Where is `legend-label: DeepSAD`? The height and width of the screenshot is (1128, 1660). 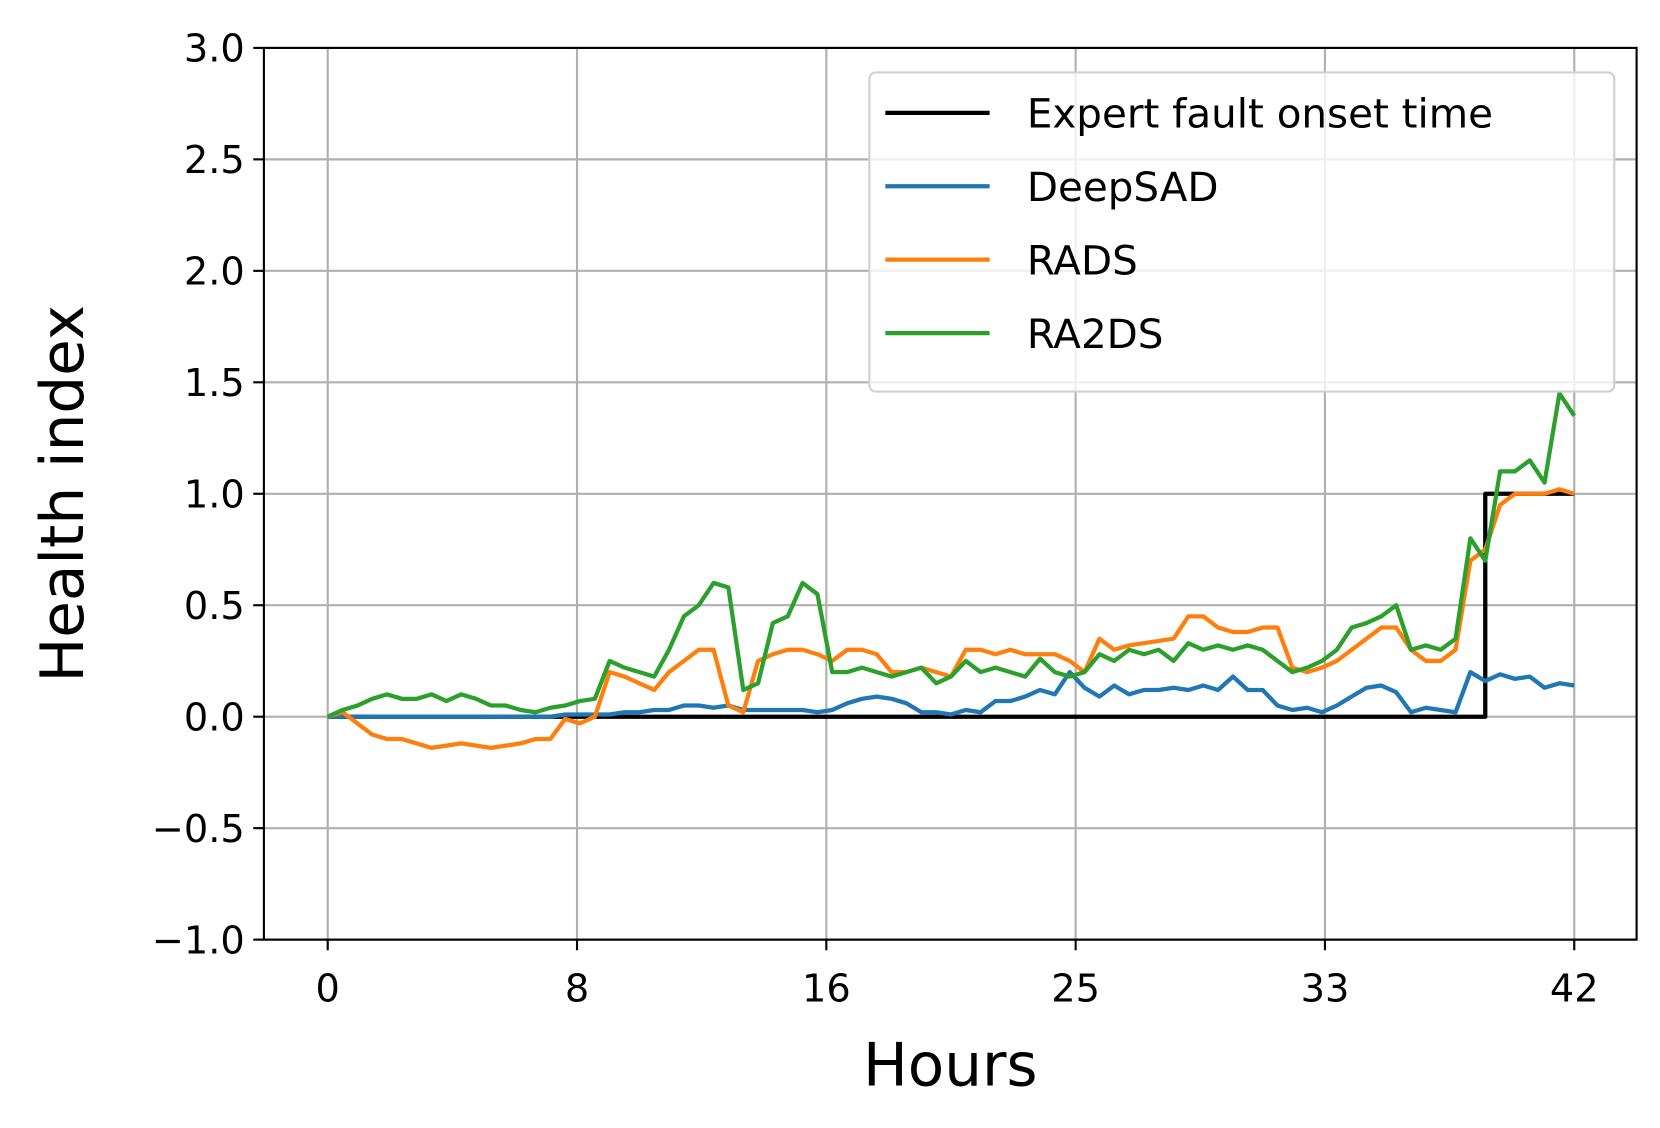 legend-label: DeepSAD is located at coordinates (1123, 187).